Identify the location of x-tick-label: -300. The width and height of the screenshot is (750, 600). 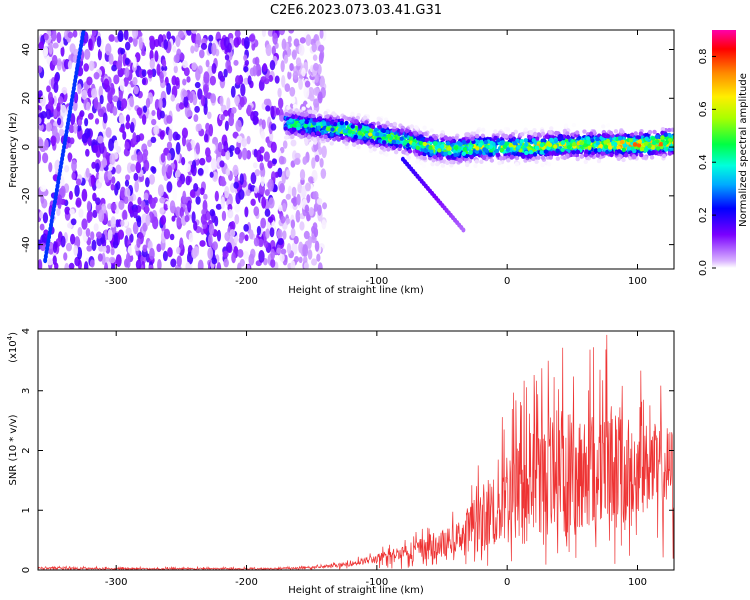
(116, 281).